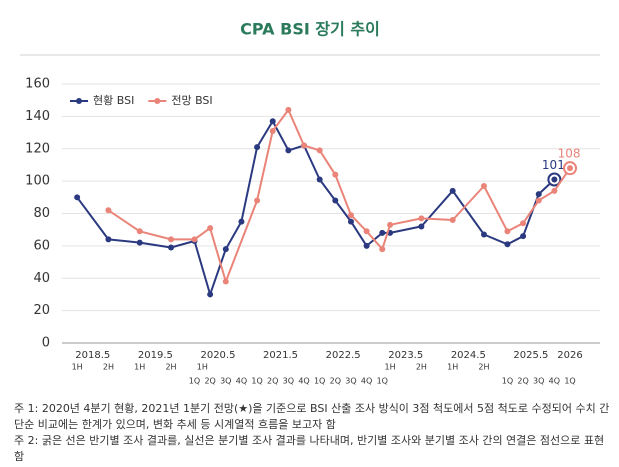 Image resolution: width=619 pixels, height=467 pixels. I want to click on x-year-label: 2020.5, so click(217, 355).